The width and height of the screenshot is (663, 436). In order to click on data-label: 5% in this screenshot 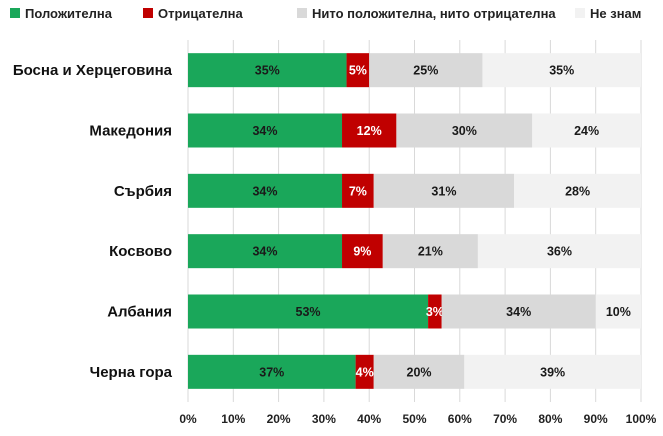, I will do `click(358, 71)`.